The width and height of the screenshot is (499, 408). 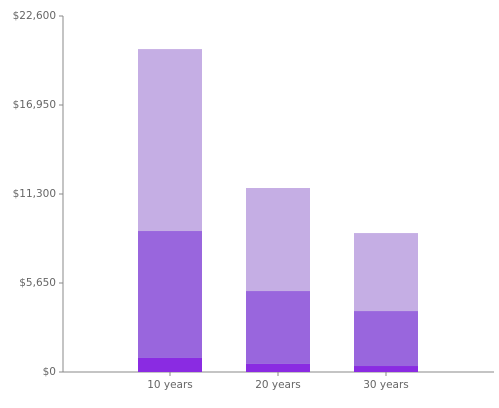 What do you see at coordinates (49, 372) in the screenshot?
I see `y-tick-label: $0` at bounding box center [49, 372].